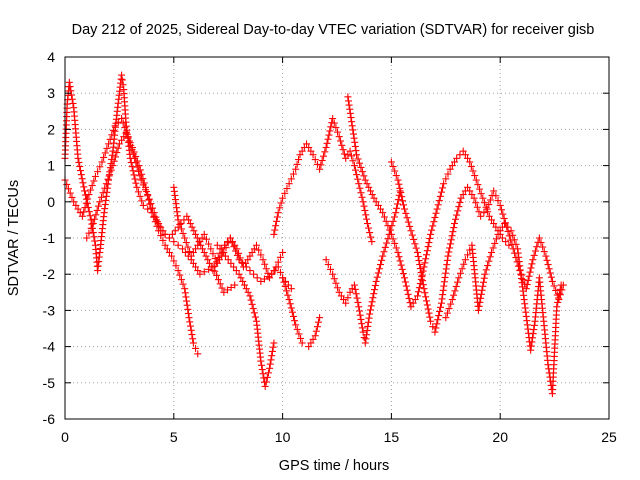 This screenshot has height=480, width=640. Describe the element at coordinates (49, 274) in the screenshot. I see `y-tick-label: -2` at that location.